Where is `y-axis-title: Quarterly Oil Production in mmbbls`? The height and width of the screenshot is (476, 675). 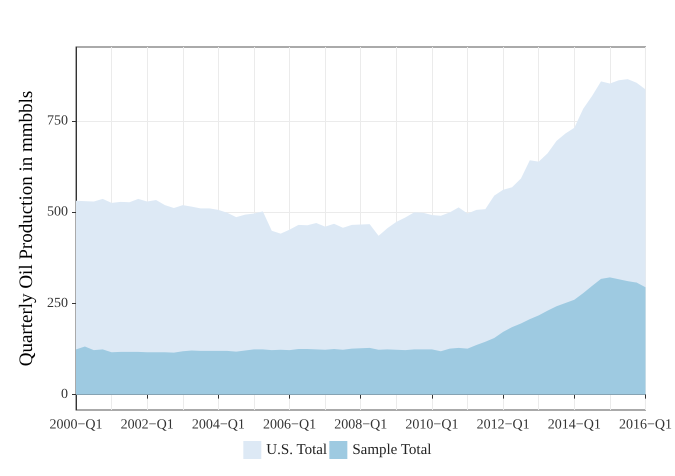 y-axis-title: Quarterly Oil Production in mmbbls is located at coordinates (26, 228).